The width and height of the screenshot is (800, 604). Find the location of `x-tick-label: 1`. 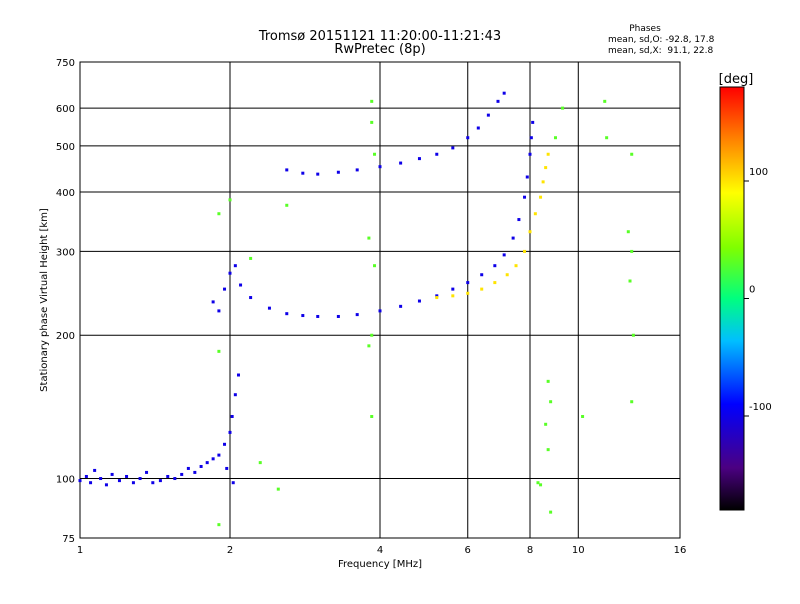

x-tick-label: 1 is located at coordinates (80, 550).